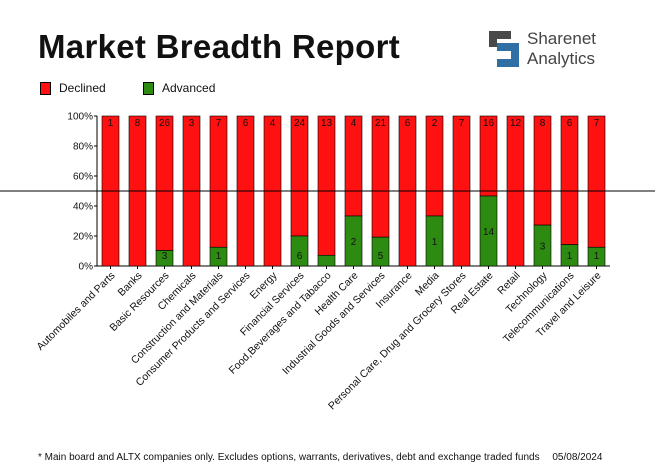 The image size is (655, 470). Describe the element at coordinates (577, 457) in the screenshot. I see `report-date: 05/08/2024` at that location.